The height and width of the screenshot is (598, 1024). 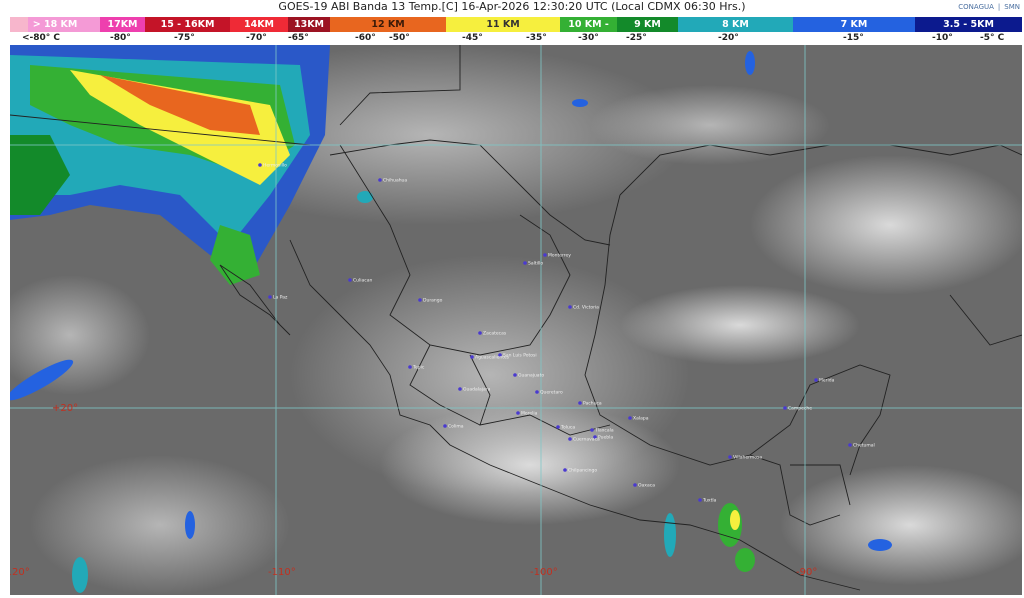 I want to click on temp-label: -10°, so click(x=942, y=38).